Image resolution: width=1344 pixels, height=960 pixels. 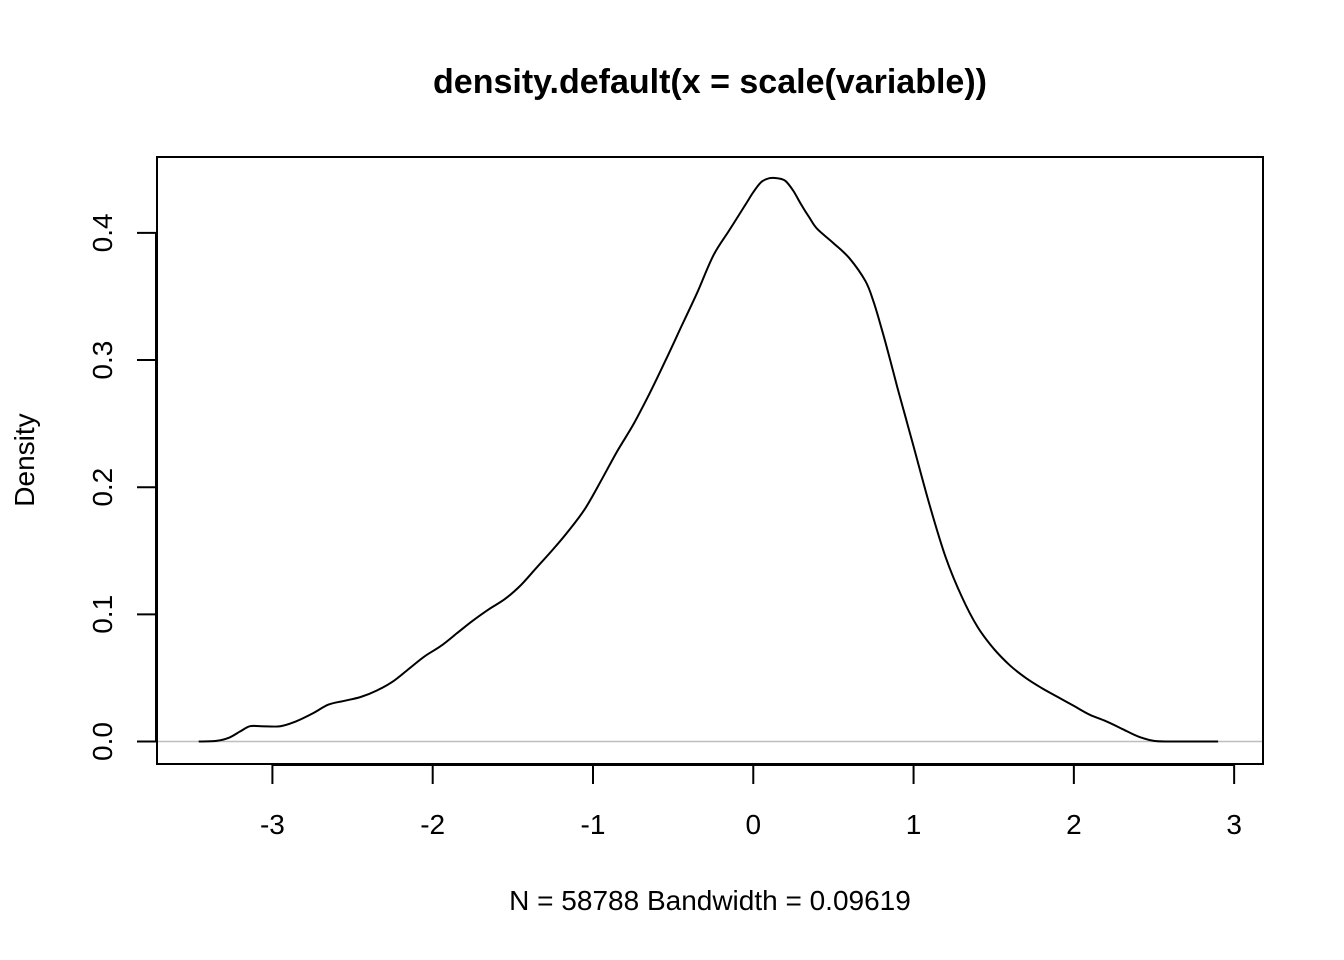 I want to click on x-tick-label: -2, so click(x=432, y=824).